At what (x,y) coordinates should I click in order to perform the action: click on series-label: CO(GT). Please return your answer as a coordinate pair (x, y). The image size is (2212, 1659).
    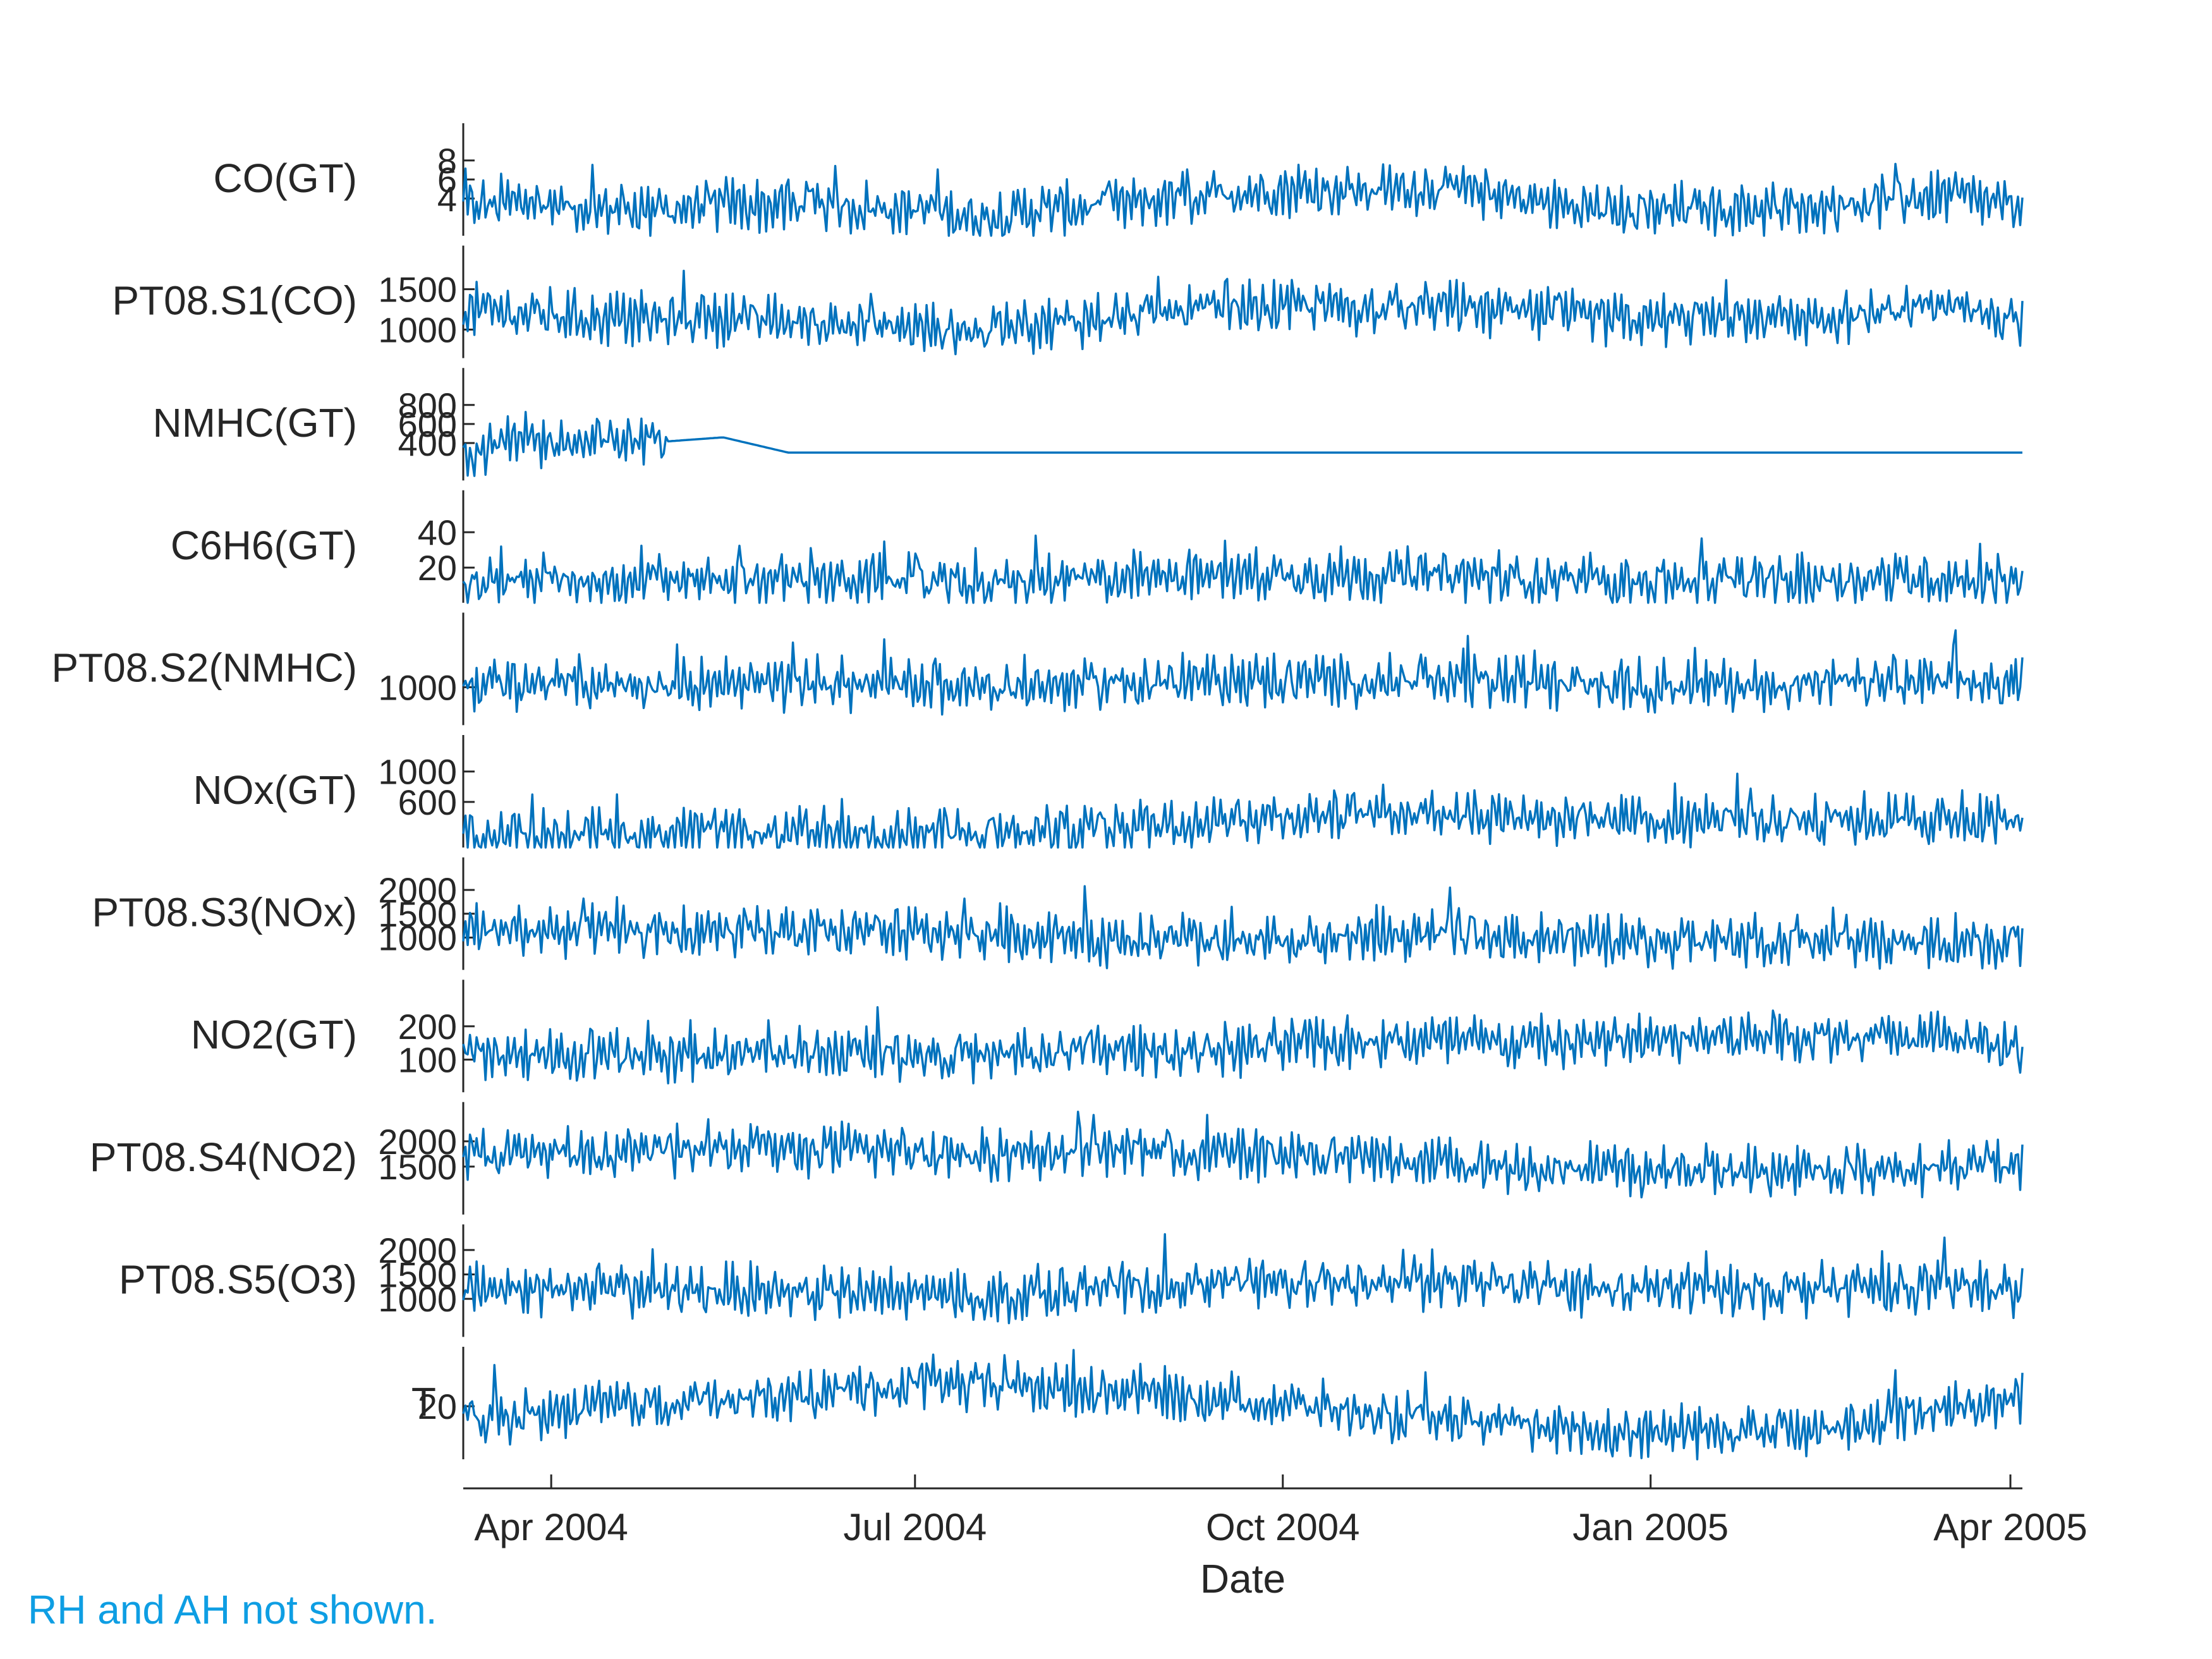
    Looking at the image, I should click on (286, 178).